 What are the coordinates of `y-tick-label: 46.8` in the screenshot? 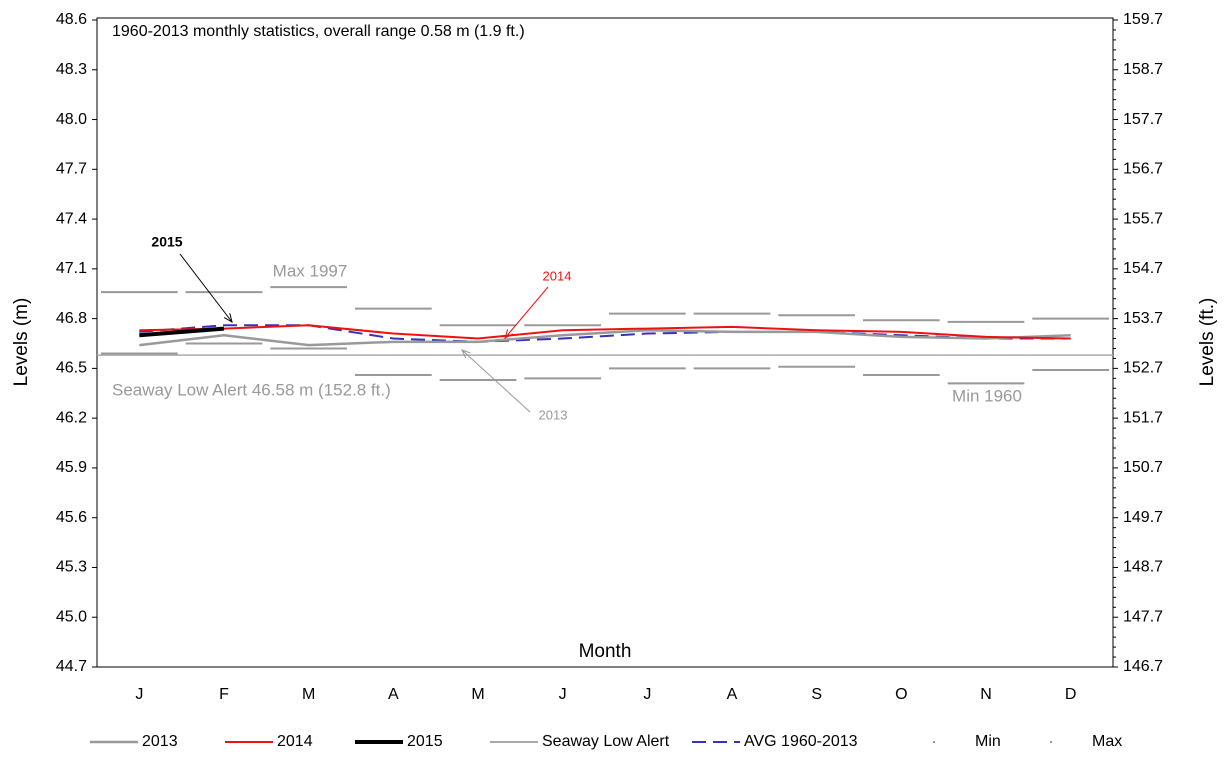 It's located at (71, 318).